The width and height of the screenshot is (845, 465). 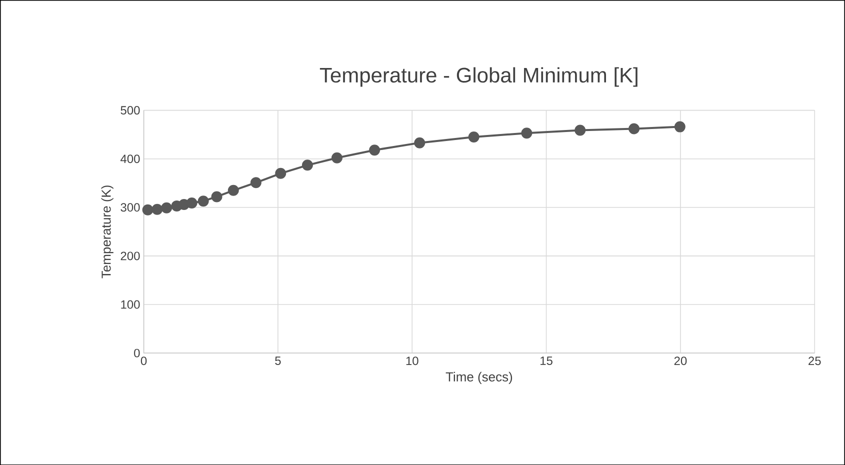 I want to click on y-tick-label: 300, so click(x=130, y=207).